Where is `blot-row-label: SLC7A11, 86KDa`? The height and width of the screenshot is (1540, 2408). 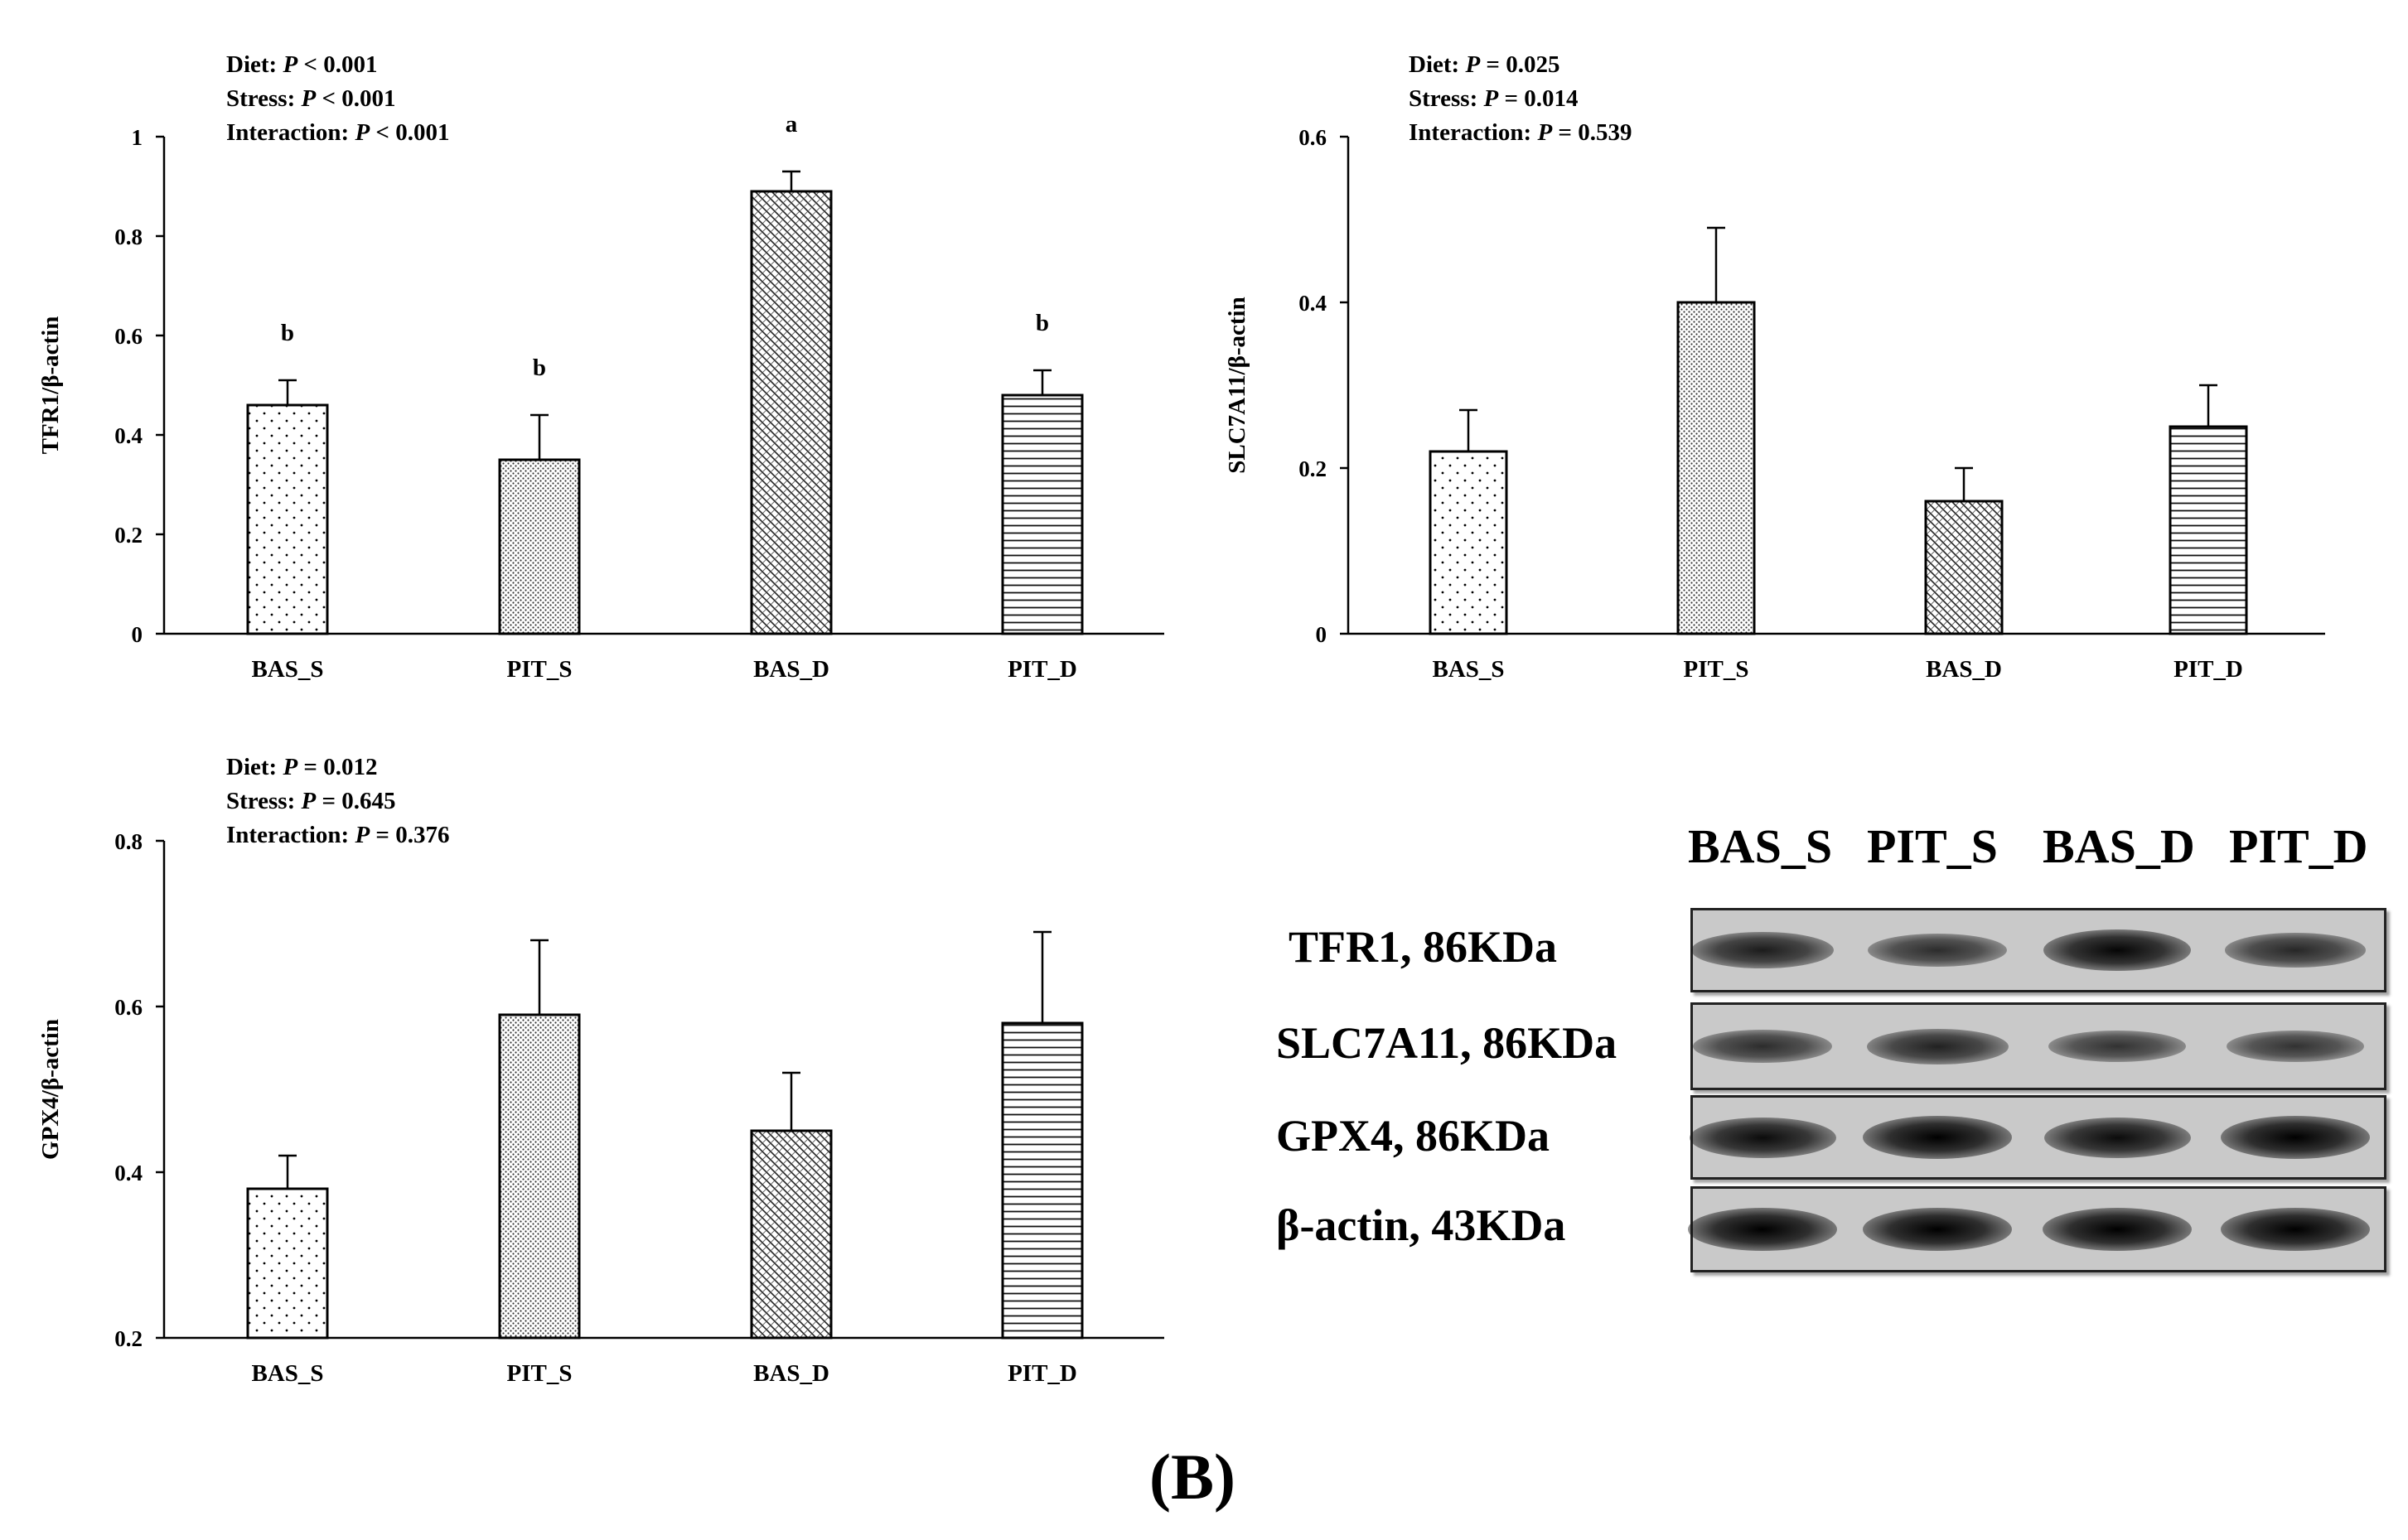
blot-row-label: SLC7A11, 86KDa is located at coordinates (1446, 1043).